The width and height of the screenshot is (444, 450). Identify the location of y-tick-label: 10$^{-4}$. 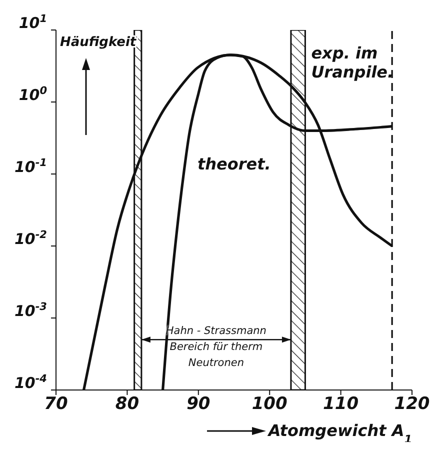
(30, 382).